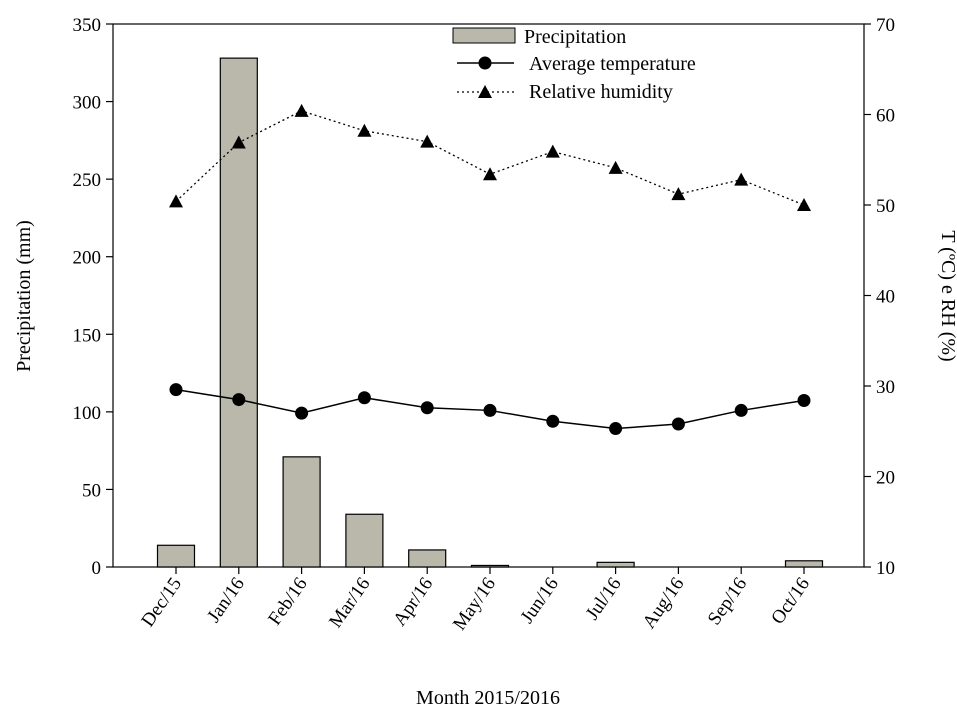 The width and height of the screenshot is (957, 713). What do you see at coordinates (727, 601) in the screenshot?
I see `x-tick-label: Sep/16` at bounding box center [727, 601].